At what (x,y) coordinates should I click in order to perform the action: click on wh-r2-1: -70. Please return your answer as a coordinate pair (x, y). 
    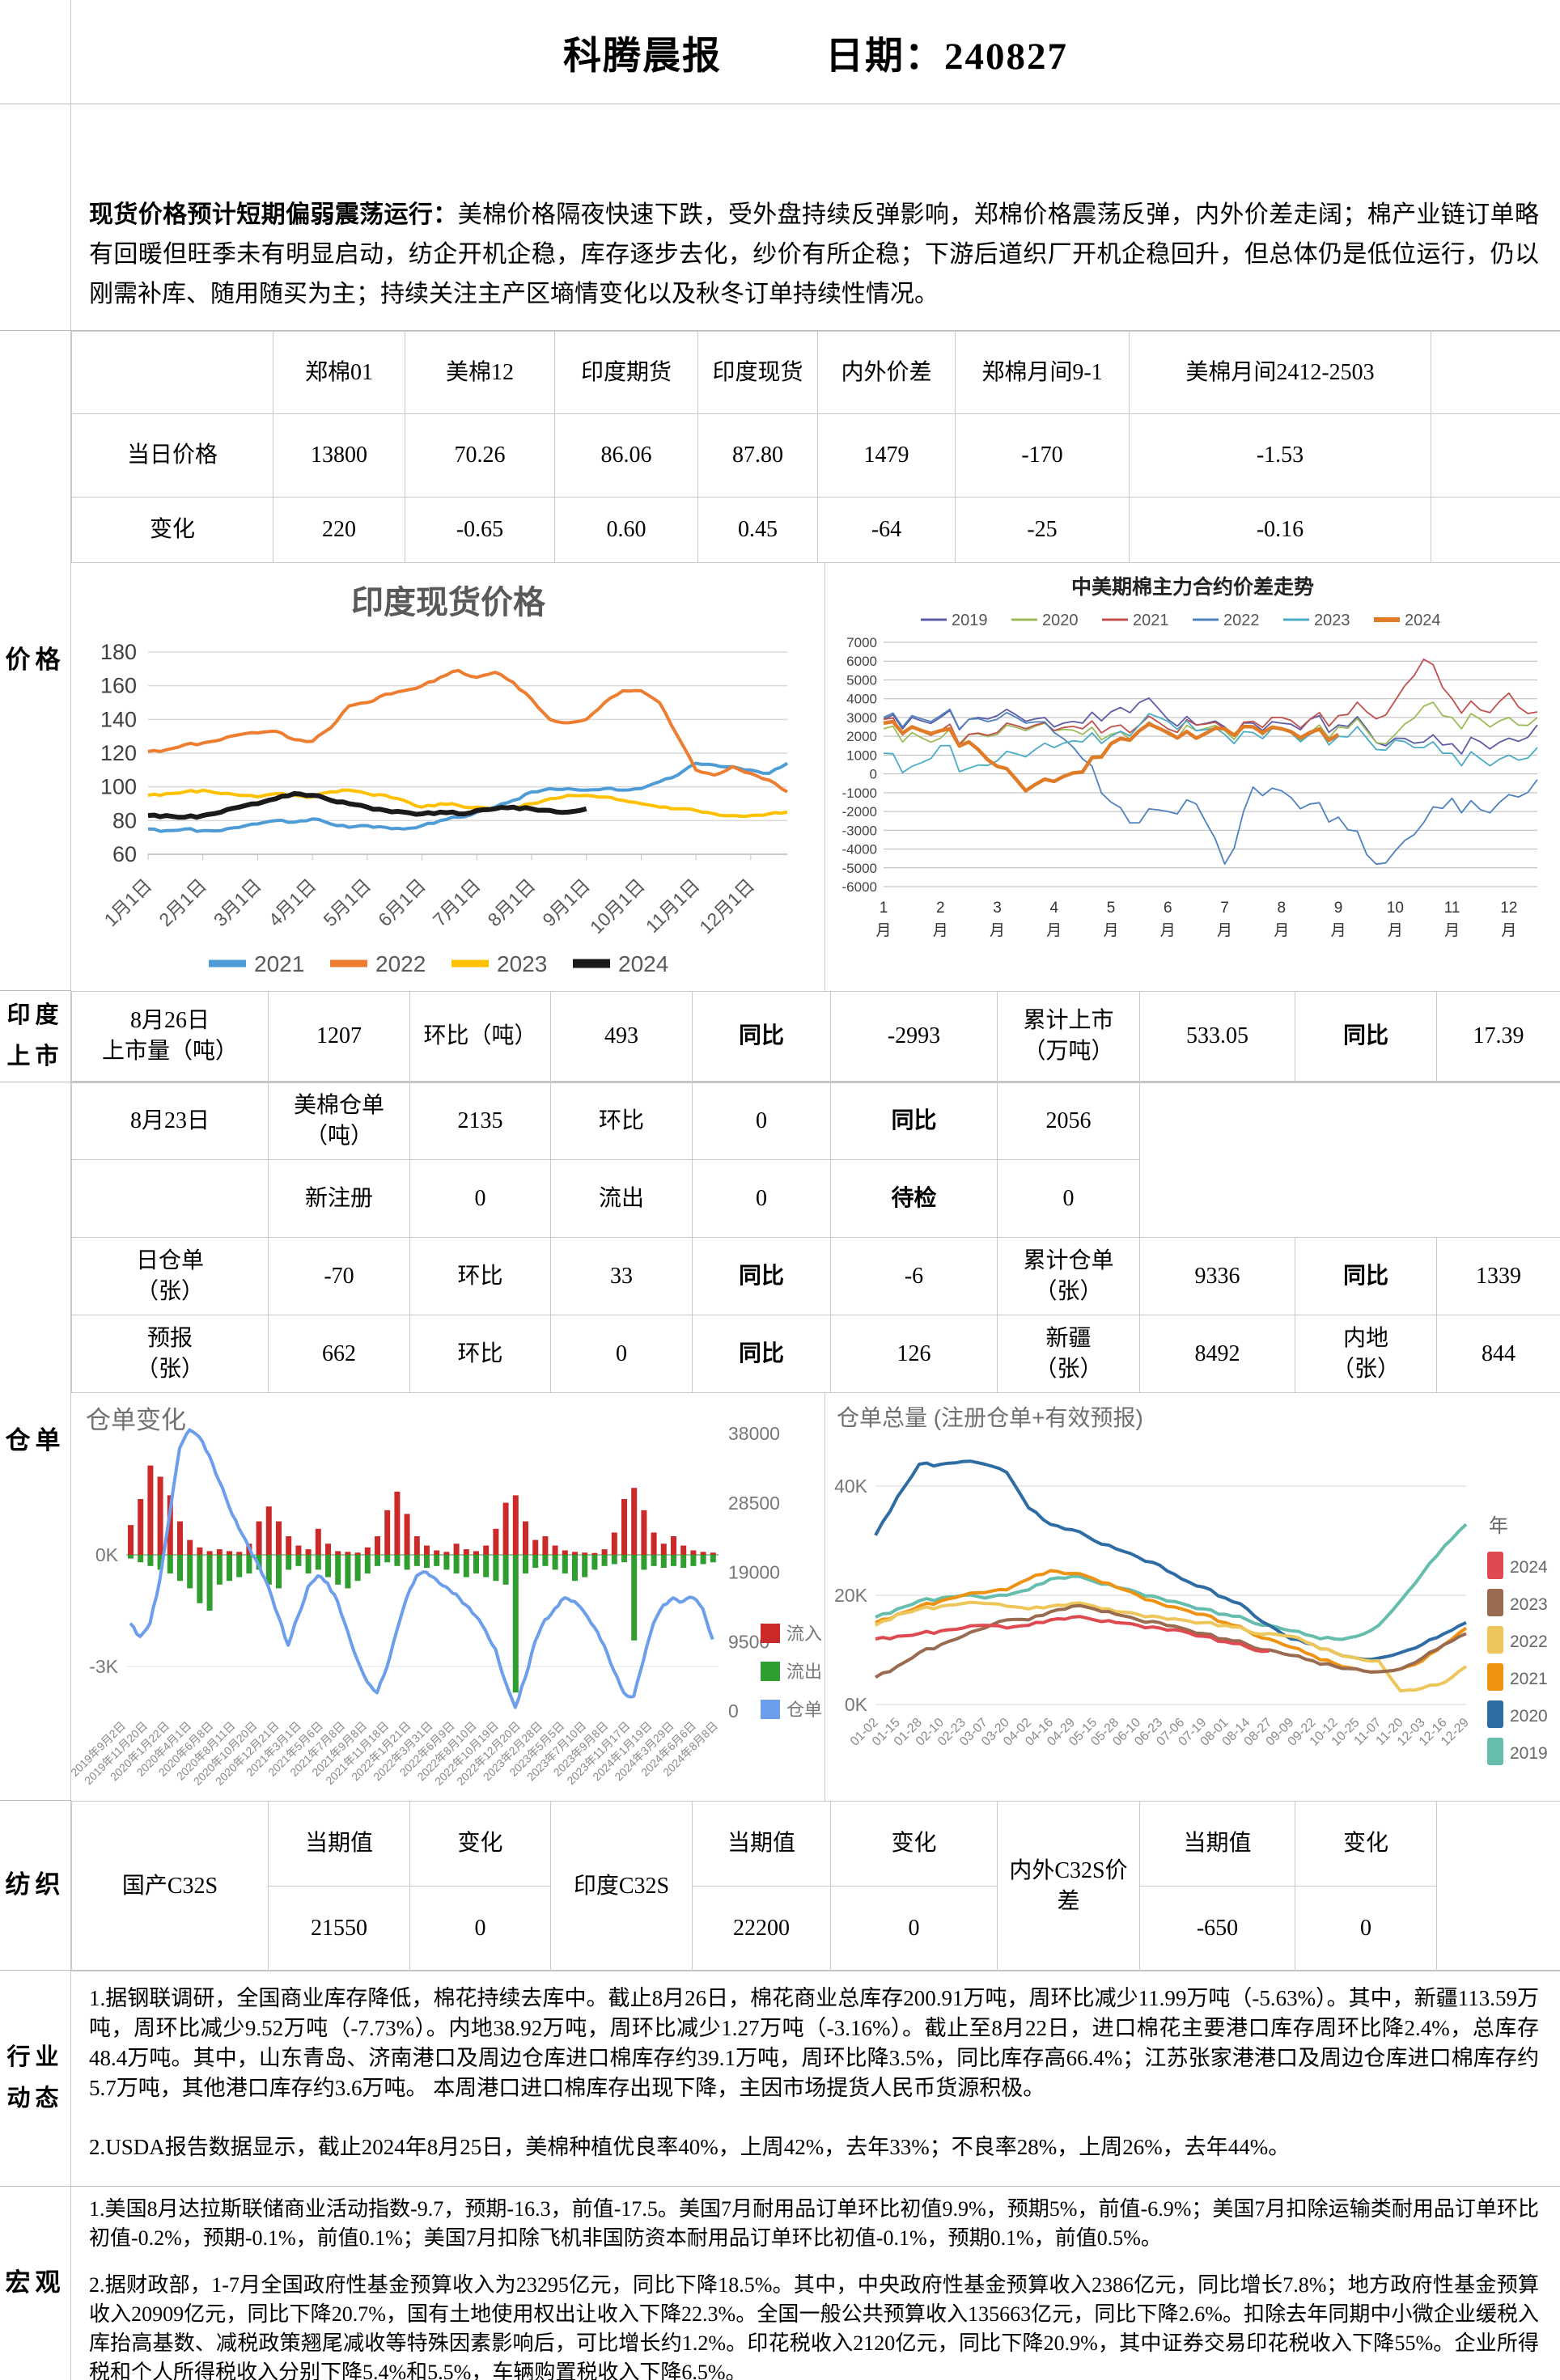
    Looking at the image, I should click on (339, 1276).